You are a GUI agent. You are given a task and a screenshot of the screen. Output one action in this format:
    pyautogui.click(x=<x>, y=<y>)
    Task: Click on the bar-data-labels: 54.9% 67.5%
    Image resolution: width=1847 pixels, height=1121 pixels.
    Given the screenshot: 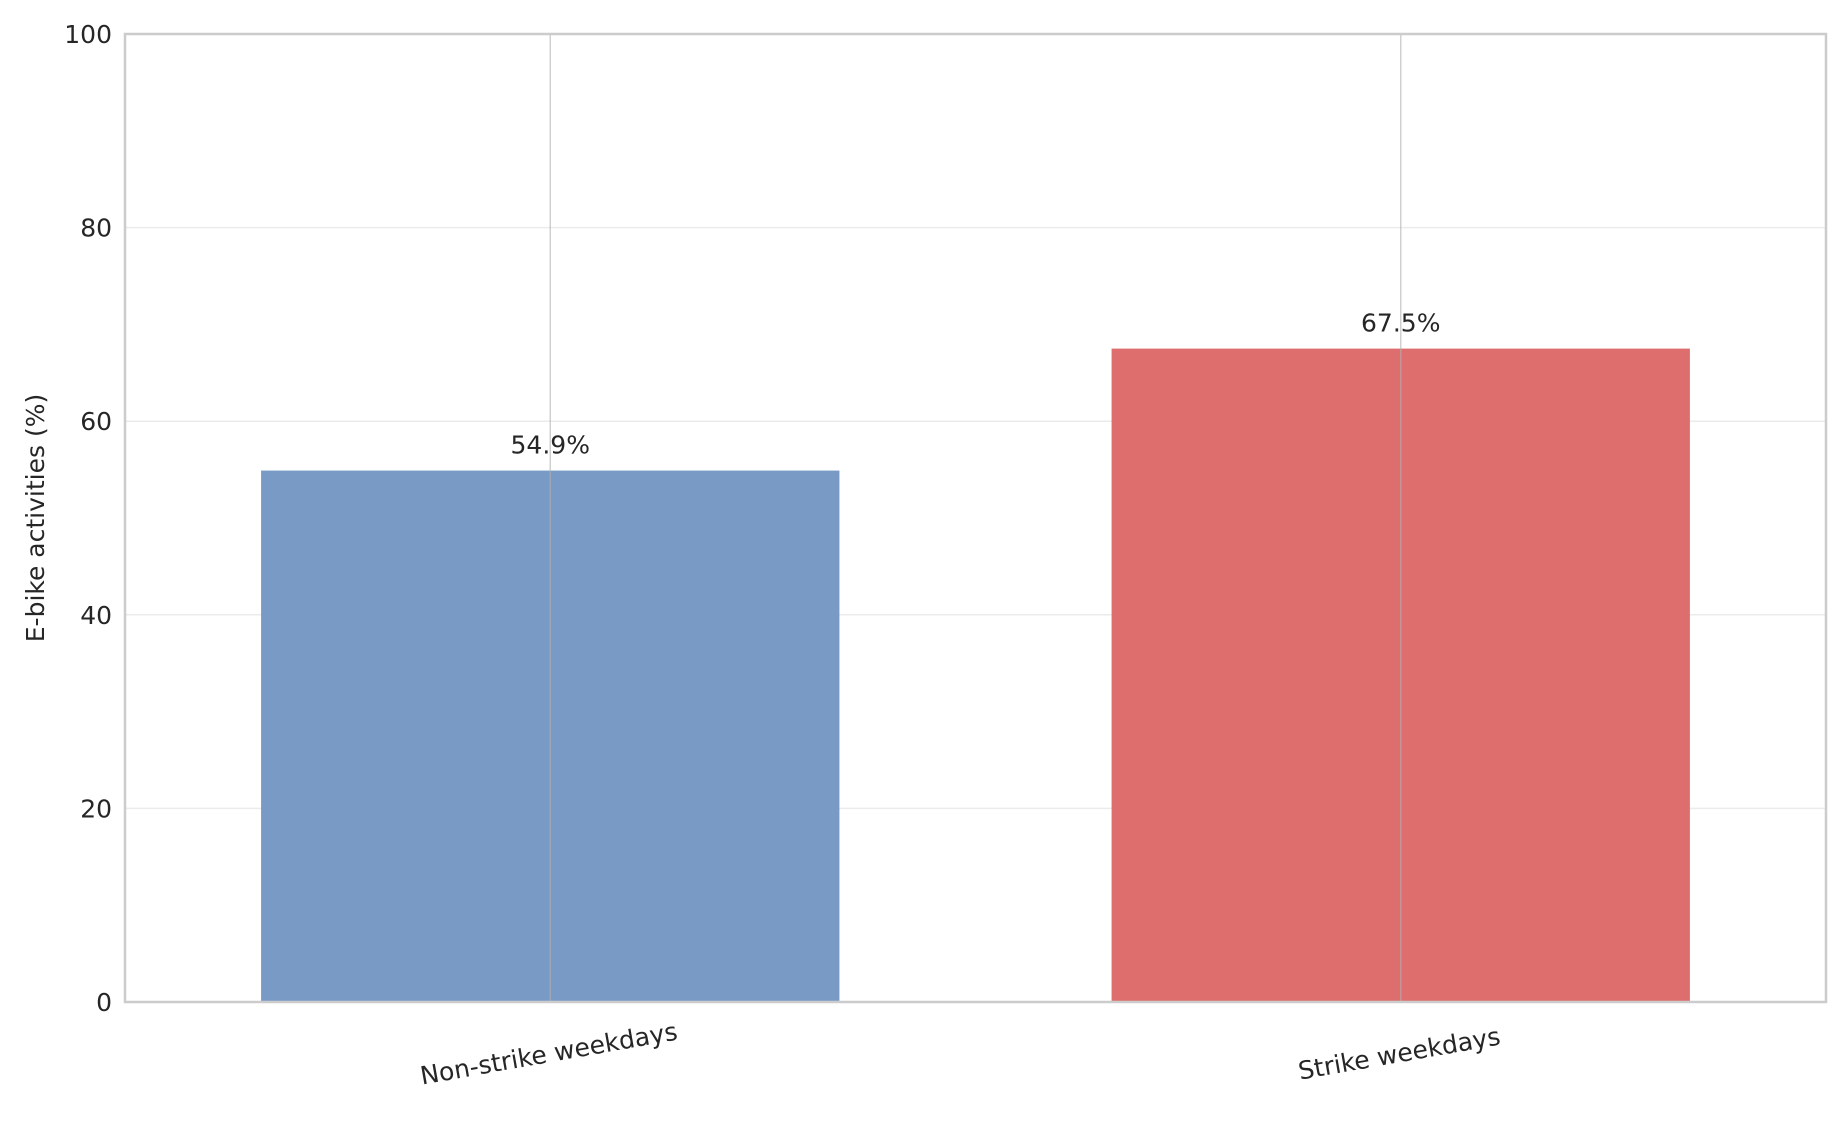 What is the action you would take?
    pyautogui.click(x=976, y=384)
    